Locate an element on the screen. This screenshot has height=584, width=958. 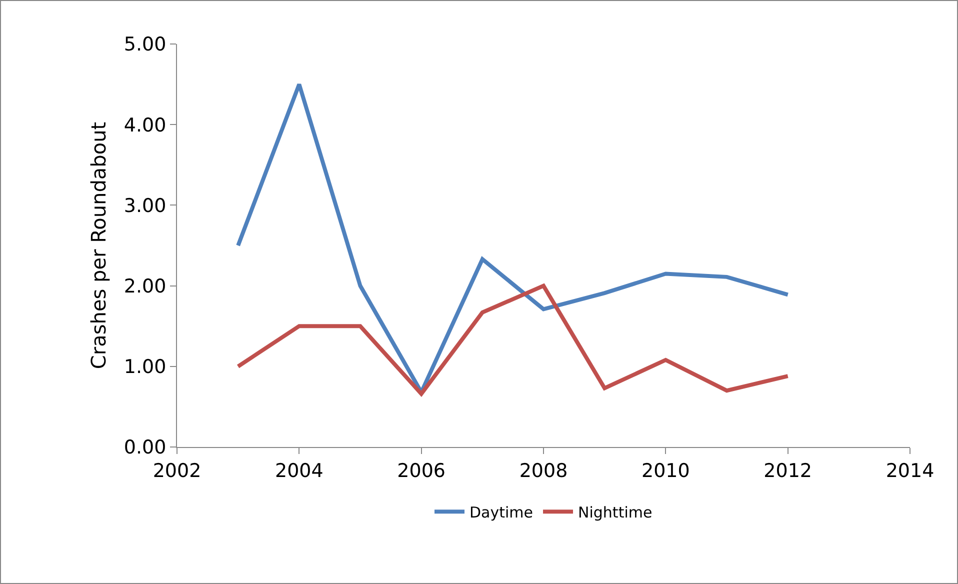
y-tick-label: 5.00 is located at coordinates (145, 45).